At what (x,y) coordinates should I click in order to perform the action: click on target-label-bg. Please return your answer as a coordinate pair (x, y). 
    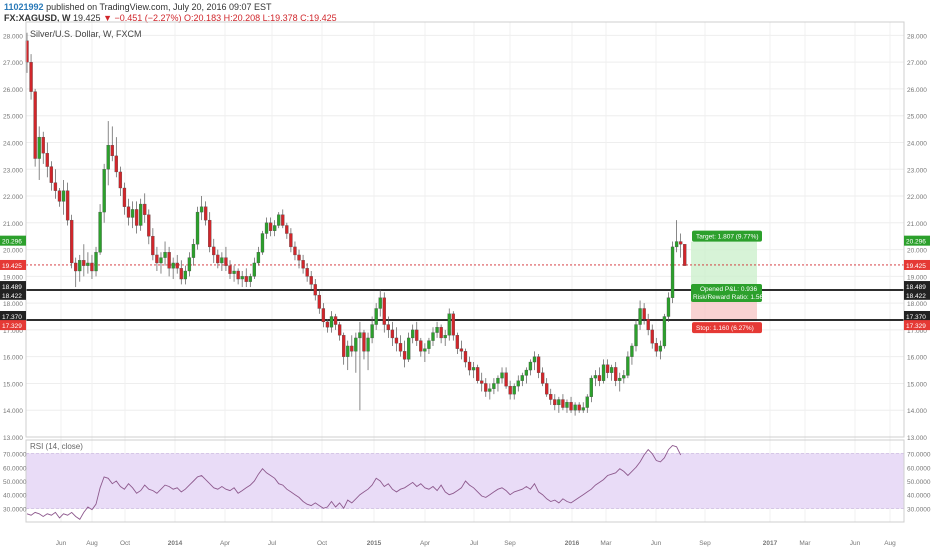
    Looking at the image, I should click on (727, 236).